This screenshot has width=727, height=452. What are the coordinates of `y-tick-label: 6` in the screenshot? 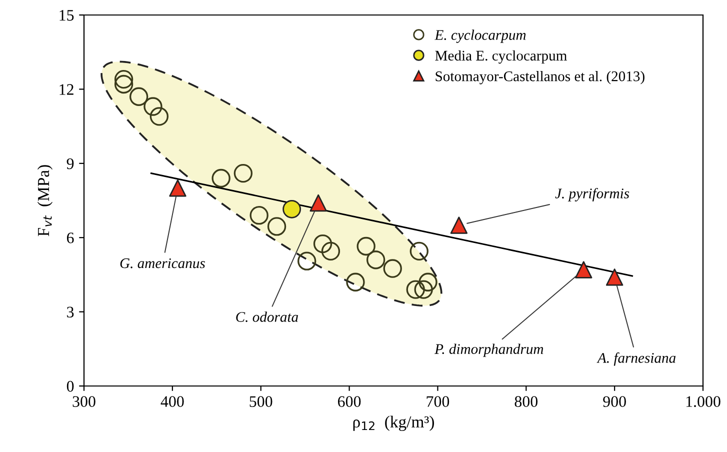 It's located at (70, 238).